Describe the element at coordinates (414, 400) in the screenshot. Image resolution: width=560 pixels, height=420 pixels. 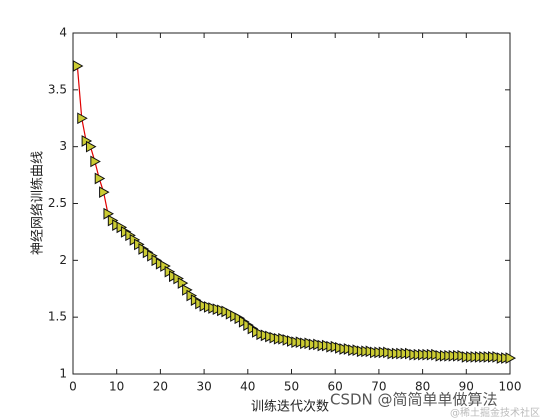
I see `watermark: CSDN @简简单单做算法` at that location.